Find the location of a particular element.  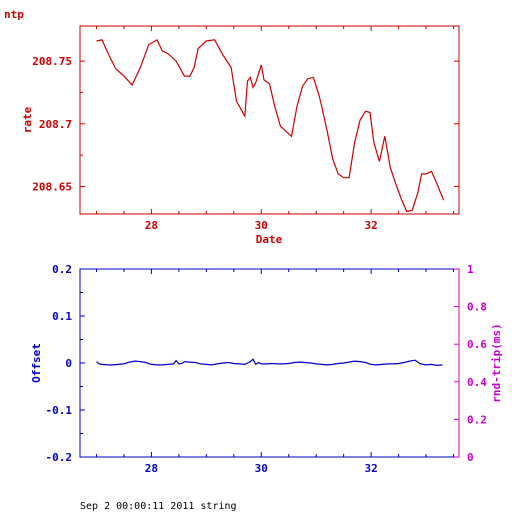

y2-tick-label: 0 is located at coordinates (470, 457).